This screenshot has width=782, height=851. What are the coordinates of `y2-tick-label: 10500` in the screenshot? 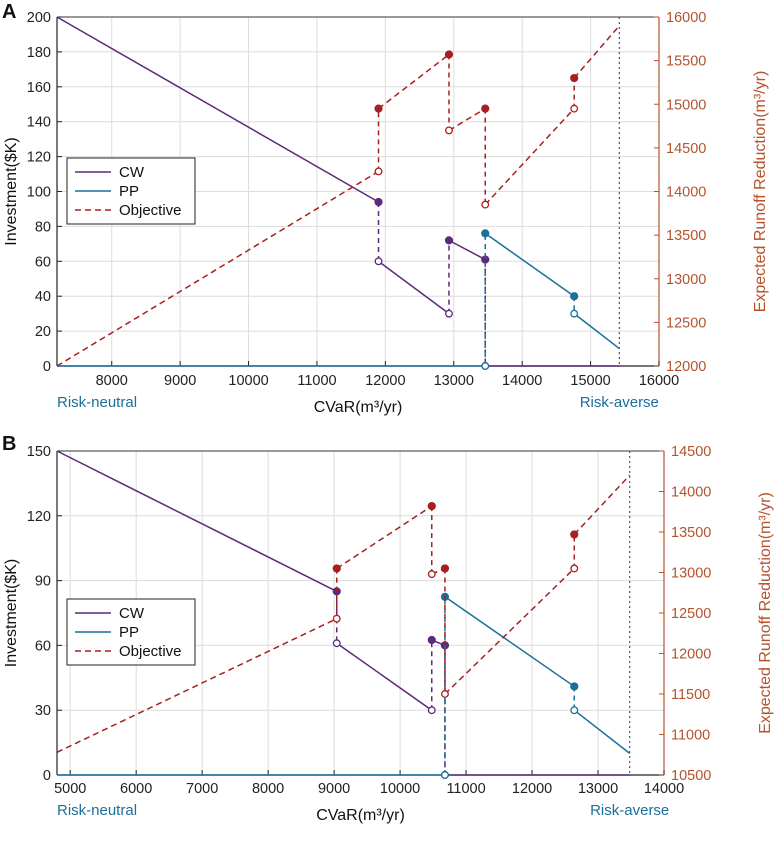 It's located at (691, 776).